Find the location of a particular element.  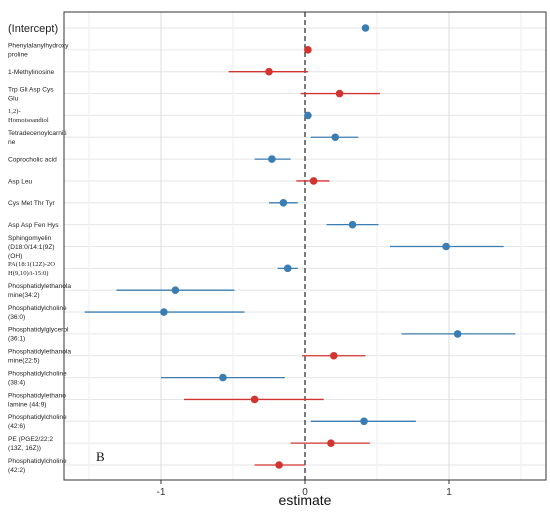

row-label: (Intercept) is located at coordinates (33, 29).